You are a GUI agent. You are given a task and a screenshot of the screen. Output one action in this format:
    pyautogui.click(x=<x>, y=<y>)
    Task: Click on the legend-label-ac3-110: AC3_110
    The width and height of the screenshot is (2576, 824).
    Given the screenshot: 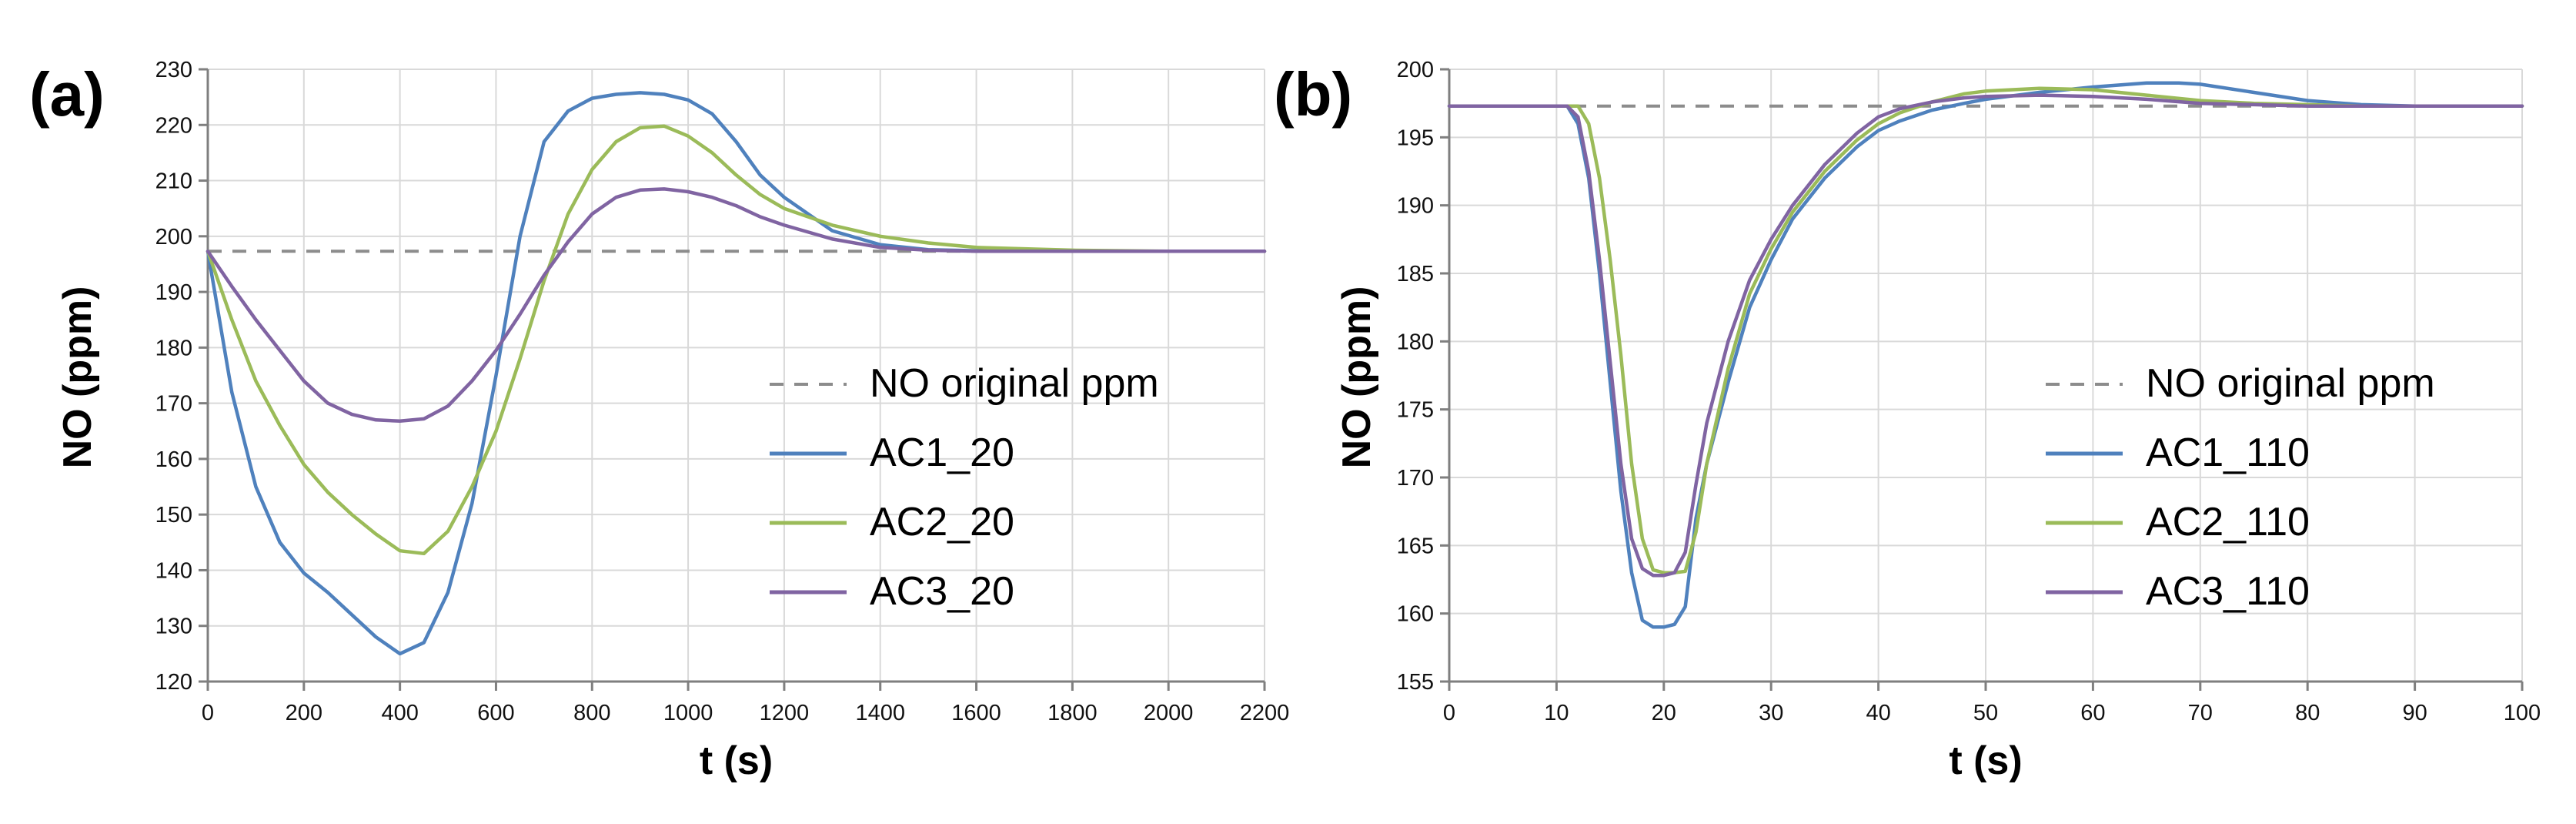 What is the action you would take?
    pyautogui.click(x=2228, y=591)
    